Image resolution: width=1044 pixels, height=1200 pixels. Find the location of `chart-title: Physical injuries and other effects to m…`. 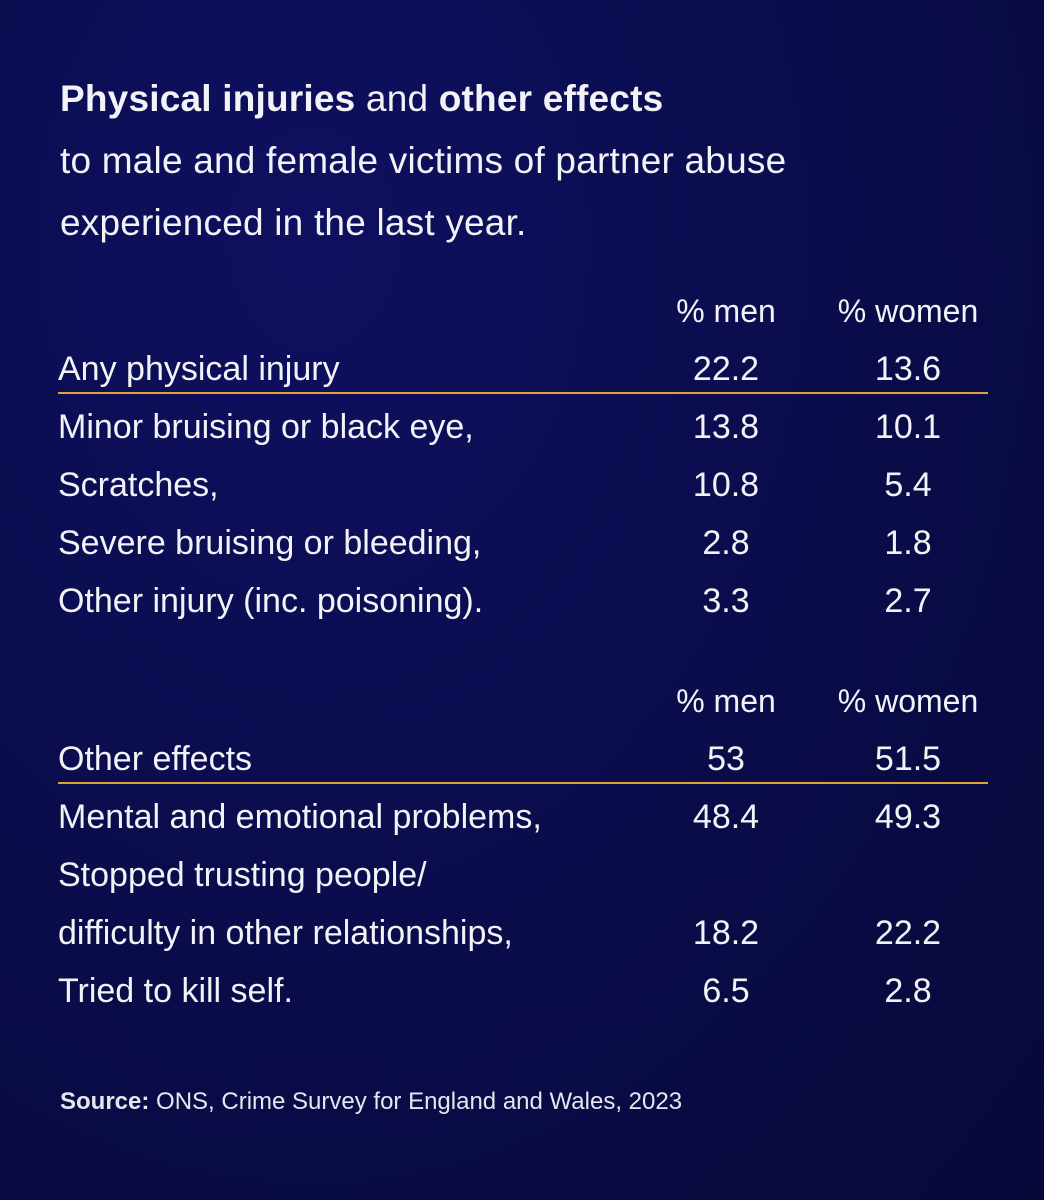

chart-title: Physical injuries and other effects to m… is located at coordinates (530, 161).